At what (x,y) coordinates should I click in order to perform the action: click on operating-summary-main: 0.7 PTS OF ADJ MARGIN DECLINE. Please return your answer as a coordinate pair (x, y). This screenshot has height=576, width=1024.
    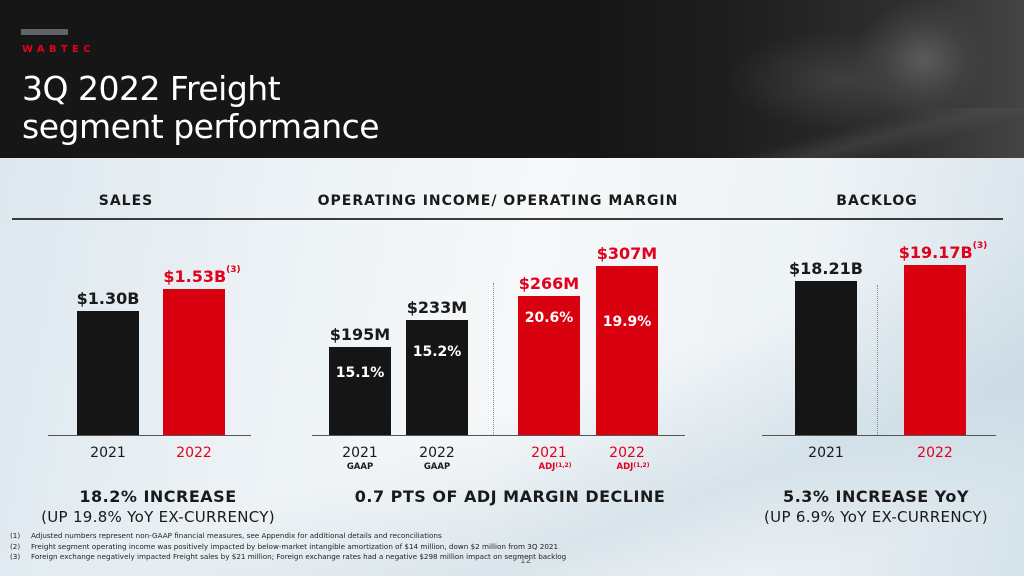
    Looking at the image, I should click on (510, 496).